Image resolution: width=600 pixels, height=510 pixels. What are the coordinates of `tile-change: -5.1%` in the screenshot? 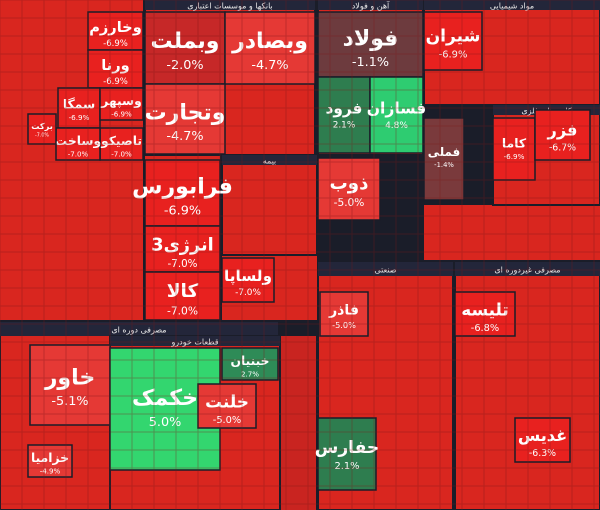 It's located at (69, 401).